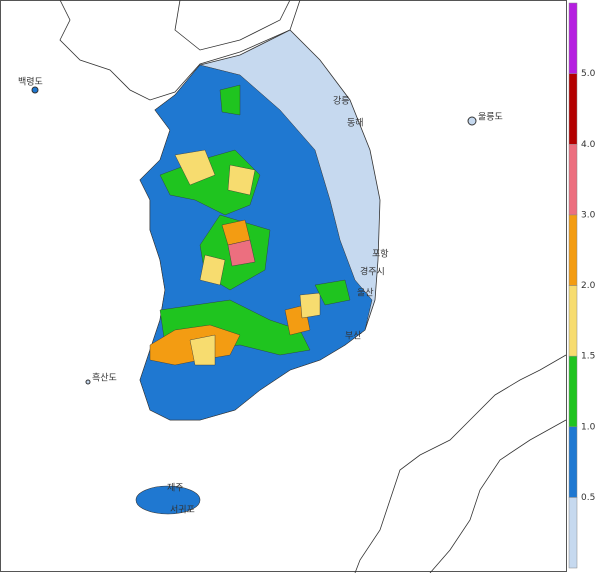 This screenshot has width=600, height=573. Describe the element at coordinates (88, 382) in the screenshot. I see `heuksando-island` at that location.